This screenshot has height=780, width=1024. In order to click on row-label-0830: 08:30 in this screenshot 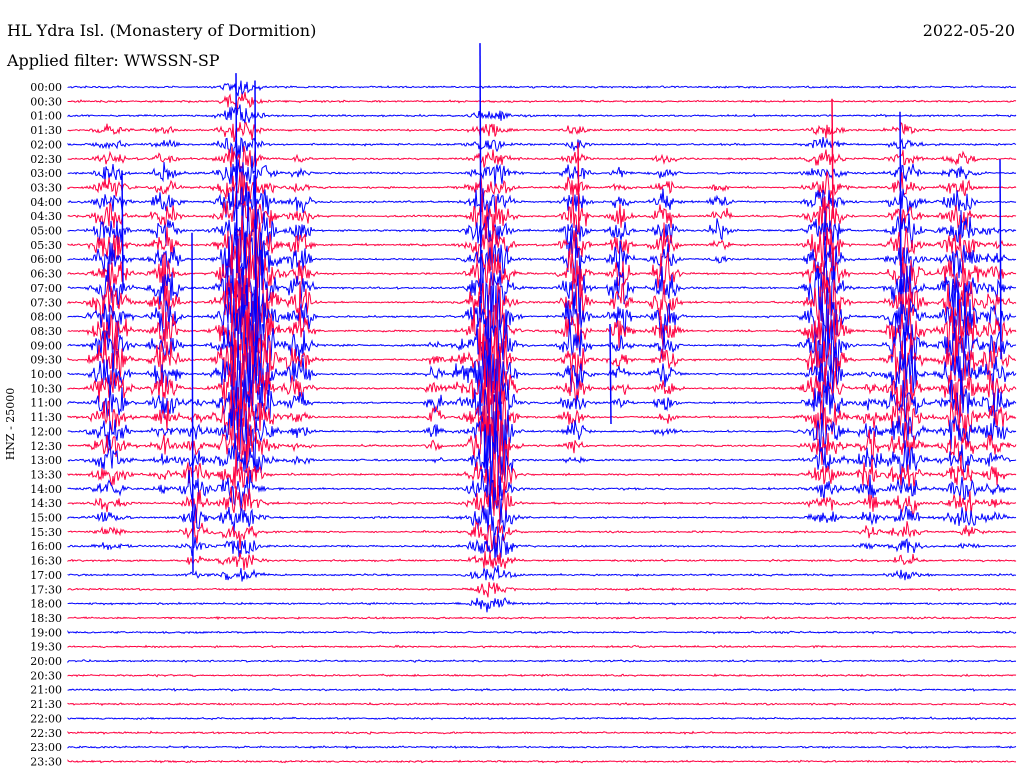, I will do `click(46, 331)`.